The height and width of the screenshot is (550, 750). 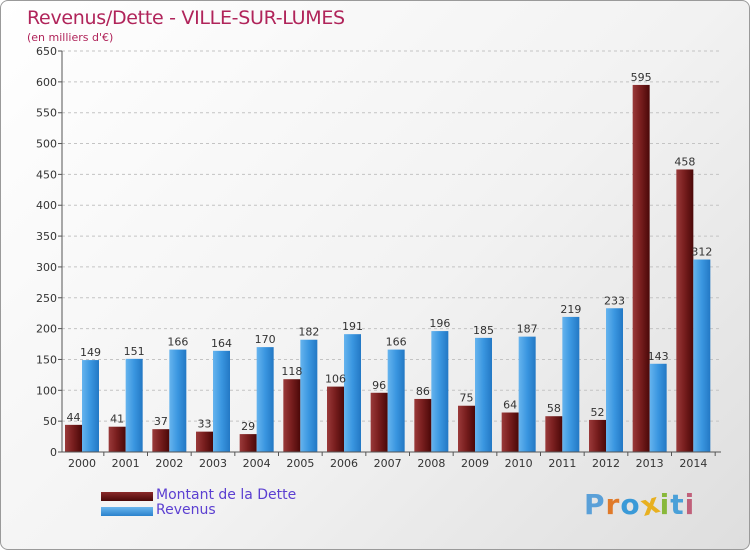 I want to click on debt-value-label: 33, so click(x=205, y=424).